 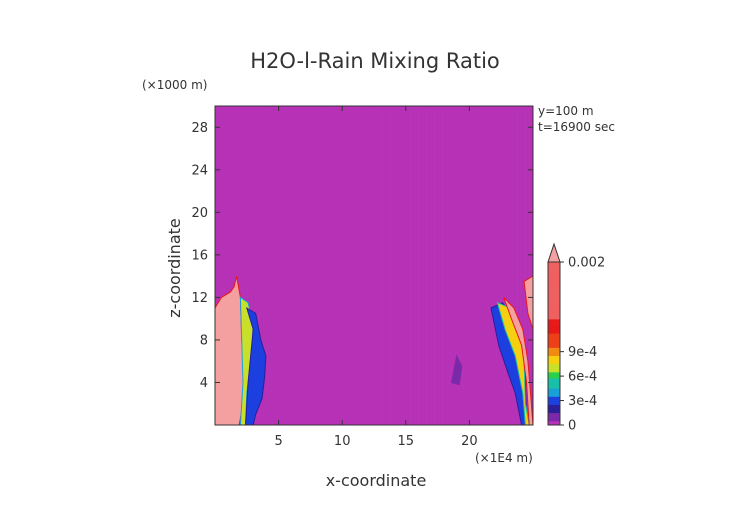 I want to click on colorbar-extend-arrow, so click(x=554, y=252).